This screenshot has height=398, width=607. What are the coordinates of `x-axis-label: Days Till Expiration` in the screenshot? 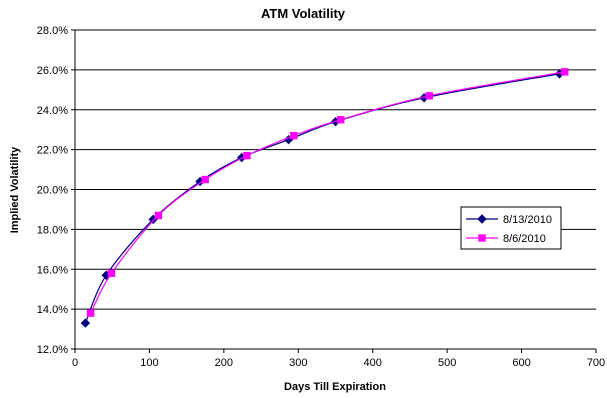 It's located at (335, 387).